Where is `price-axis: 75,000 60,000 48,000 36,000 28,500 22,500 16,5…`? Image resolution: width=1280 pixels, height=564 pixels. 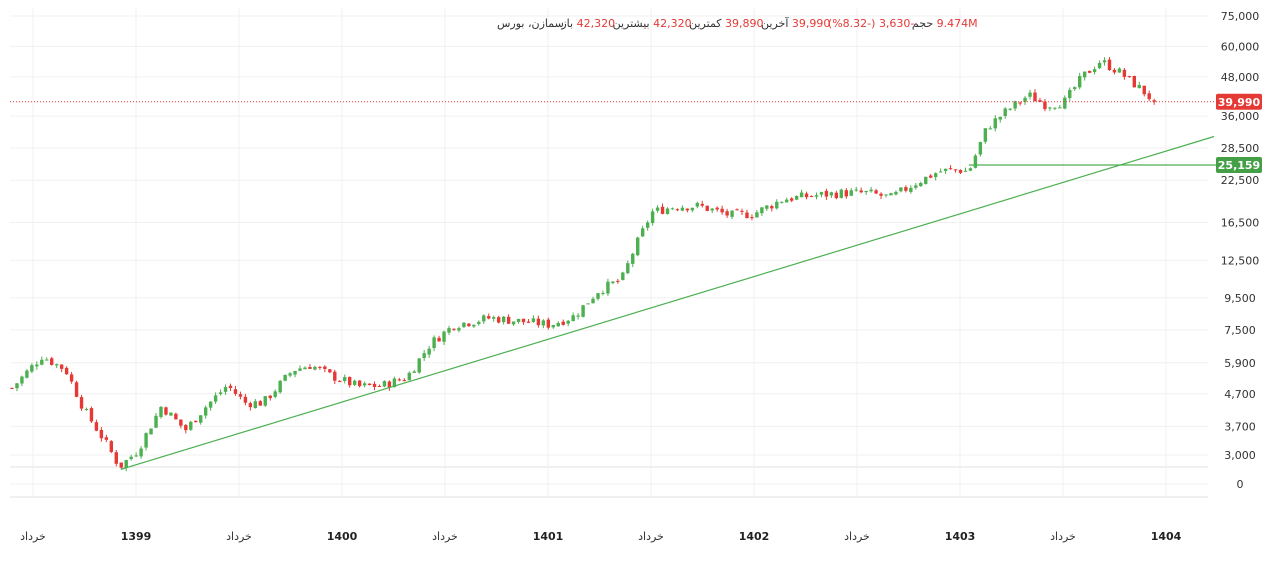
price-axis: 75,000 60,000 48,000 36,000 28,500 22,500 16,5… is located at coordinates (1240, 250).